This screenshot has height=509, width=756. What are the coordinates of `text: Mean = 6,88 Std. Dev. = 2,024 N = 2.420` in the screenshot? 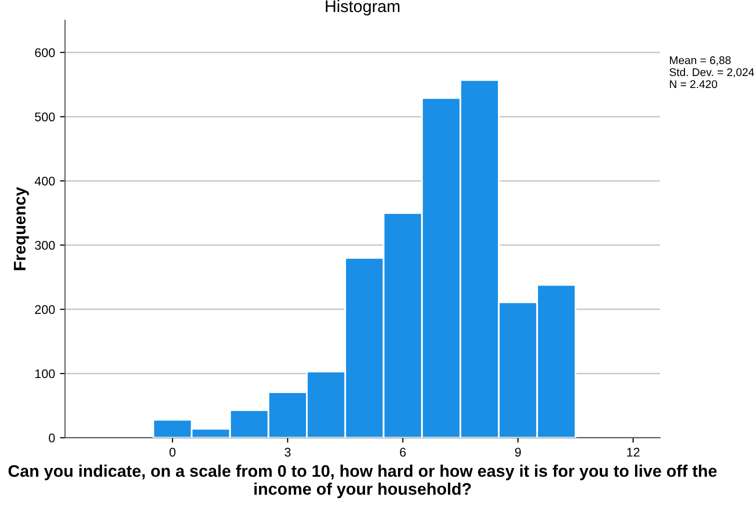 It's located at (712, 72).